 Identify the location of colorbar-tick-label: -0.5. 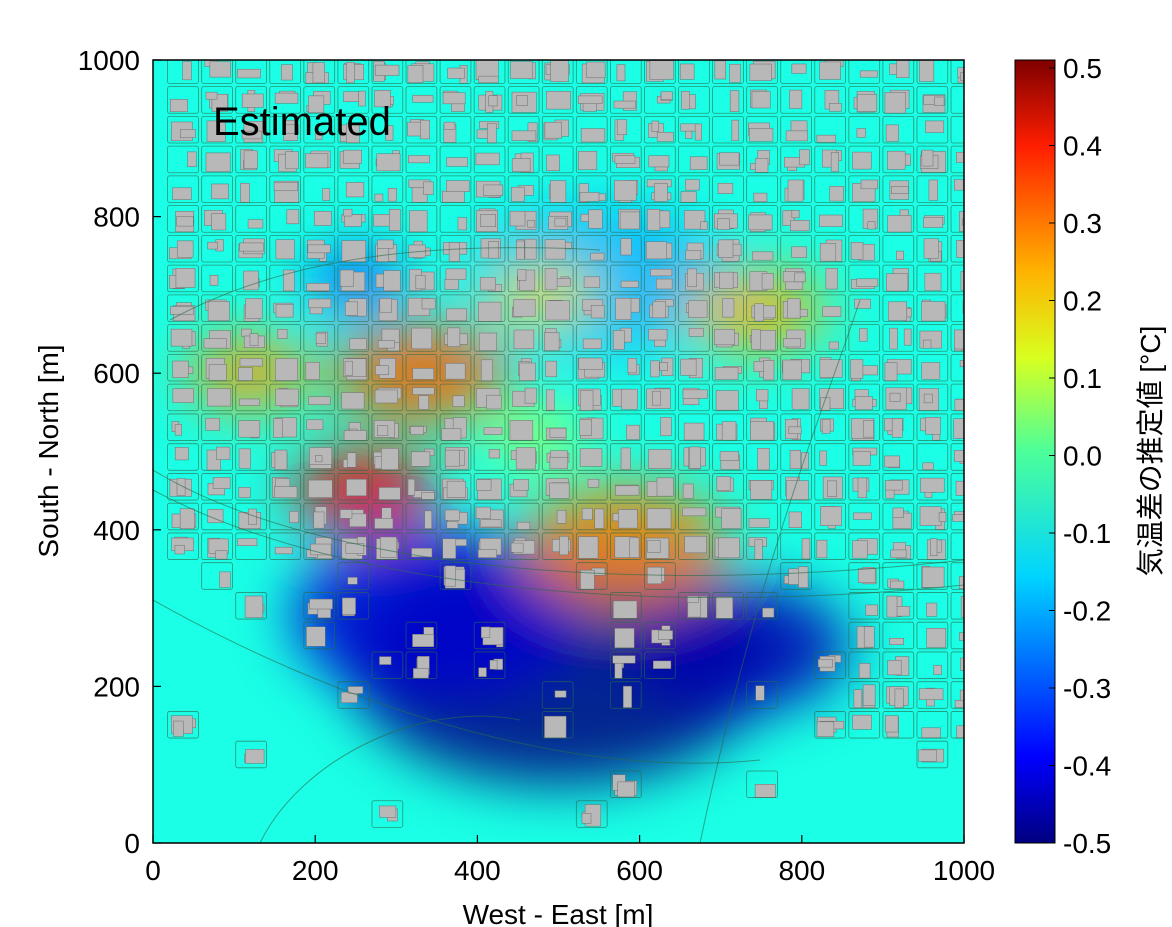
(1087, 843).